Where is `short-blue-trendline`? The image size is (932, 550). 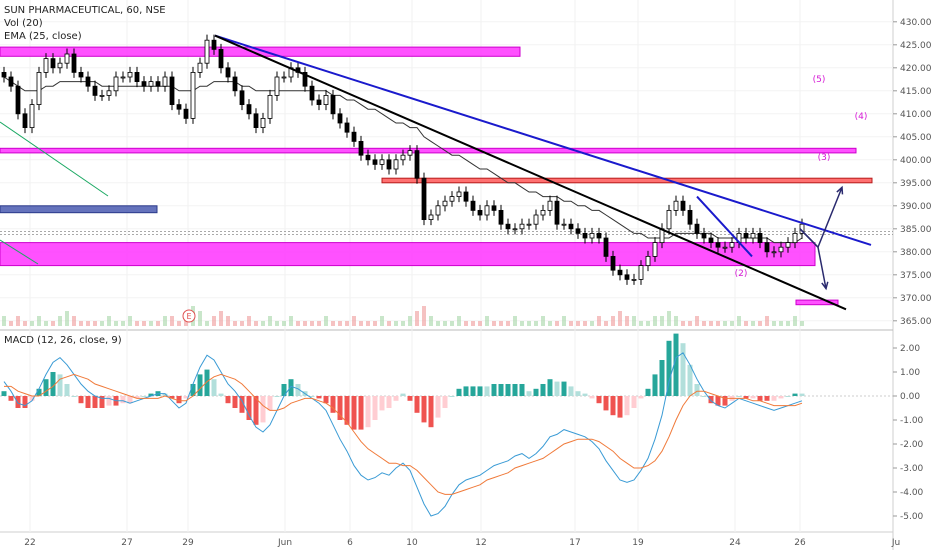 short-blue-trendline is located at coordinates (724, 226).